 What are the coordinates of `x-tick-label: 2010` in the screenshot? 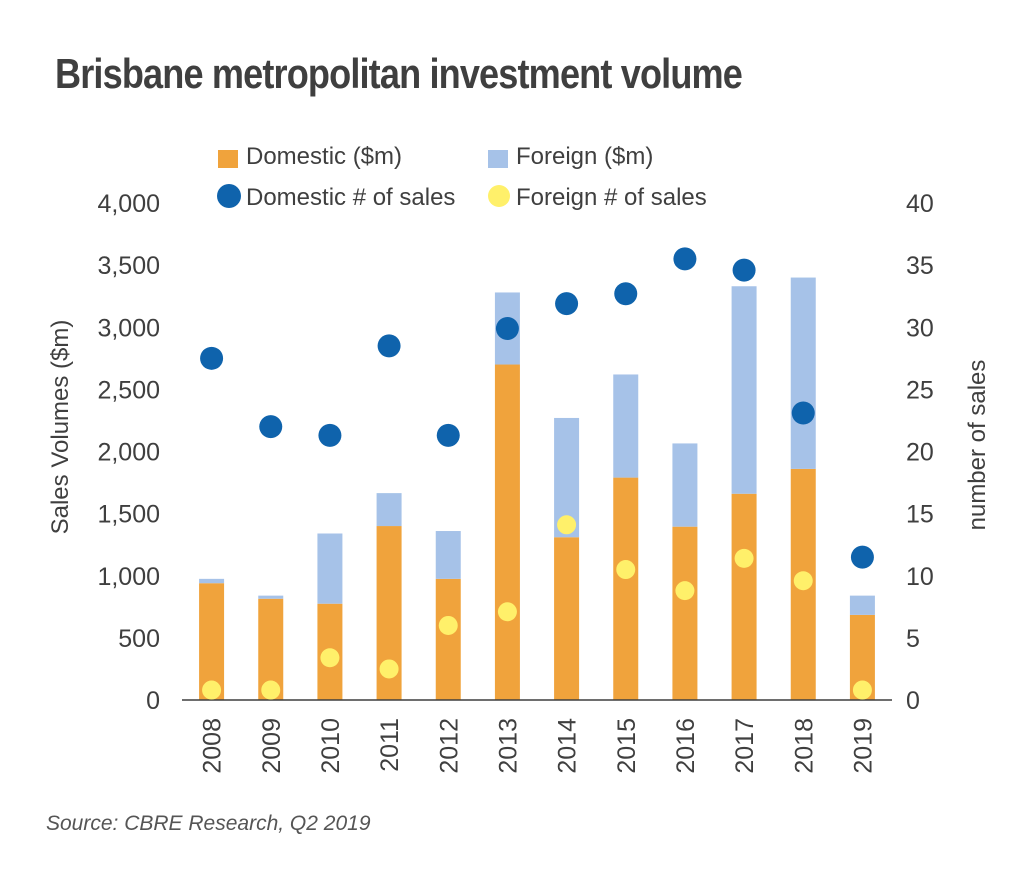 It's located at (331, 746).